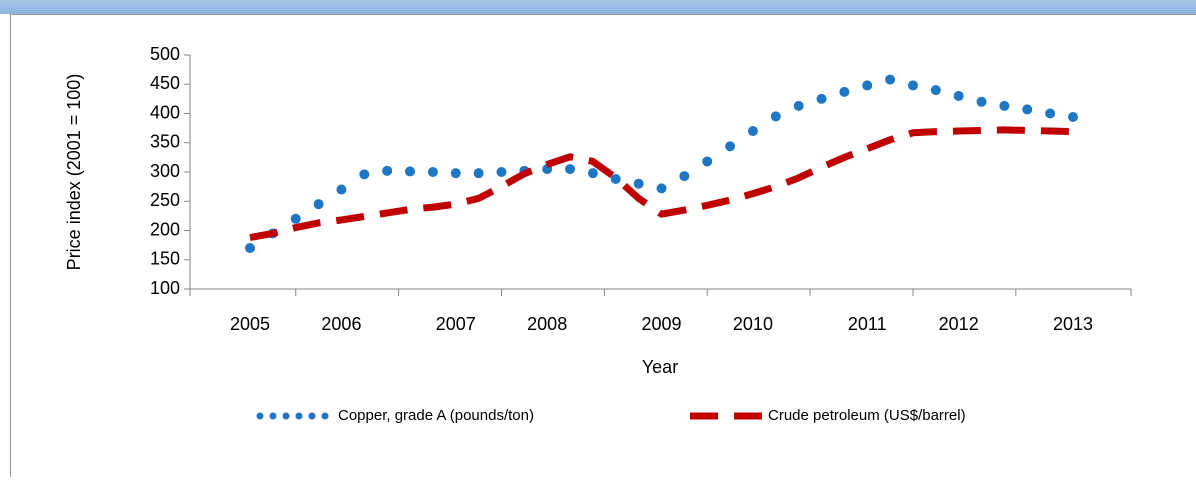  I want to click on x-tick-label: 2006, so click(341, 324).